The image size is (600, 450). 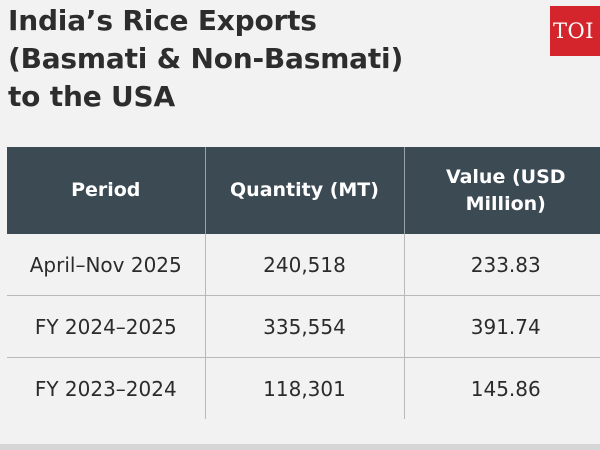 I want to click on toi-logo: TOI, so click(x=575, y=31).